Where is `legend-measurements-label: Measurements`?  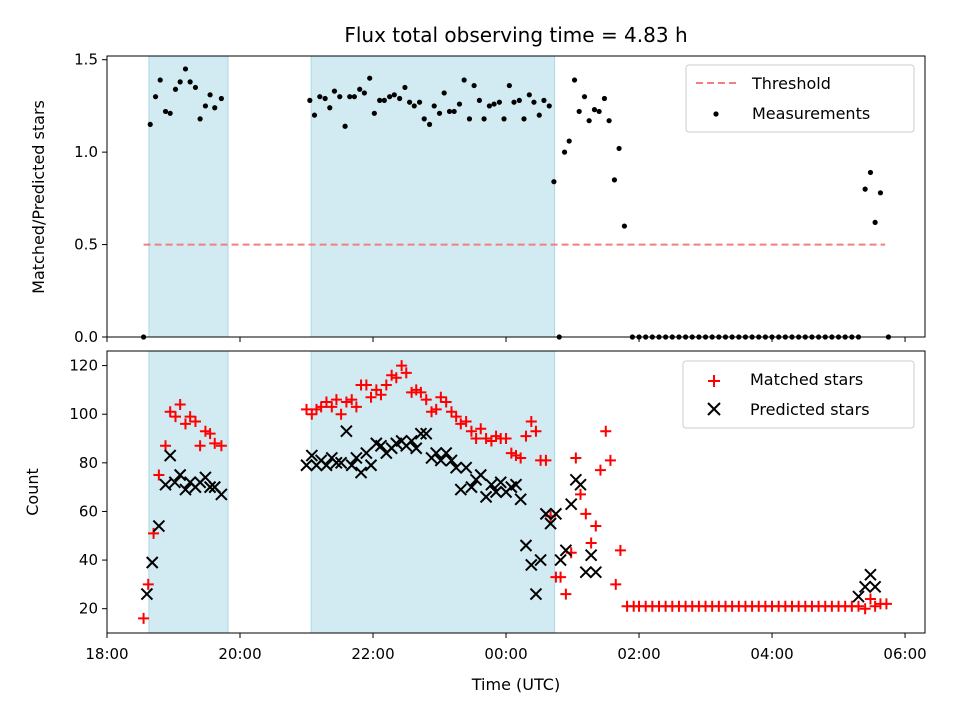 legend-measurements-label: Measurements is located at coordinates (811, 113).